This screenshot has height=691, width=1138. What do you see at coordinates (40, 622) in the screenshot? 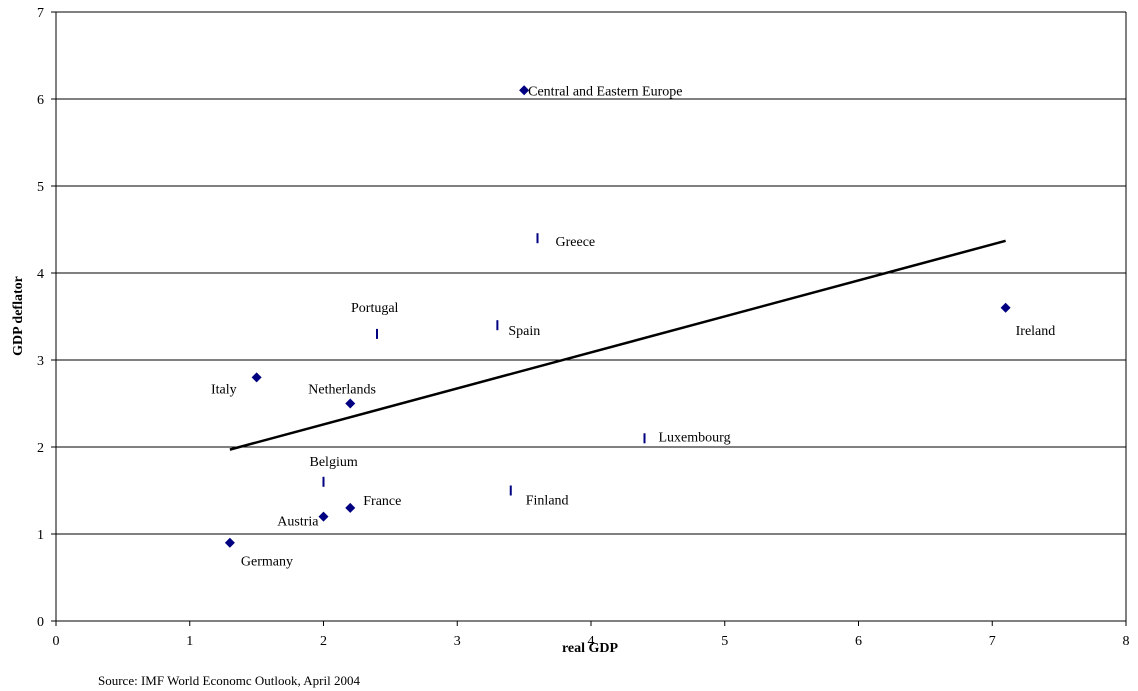
I see `y-tick-label: 0` at bounding box center [40, 622].